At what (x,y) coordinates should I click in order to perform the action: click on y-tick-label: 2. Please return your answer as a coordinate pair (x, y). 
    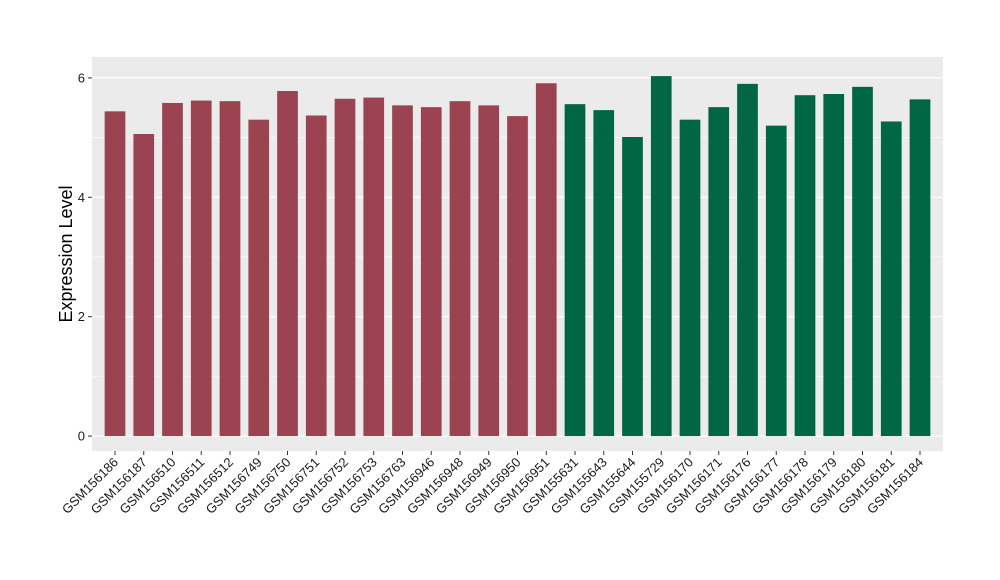
    Looking at the image, I should click on (81, 316).